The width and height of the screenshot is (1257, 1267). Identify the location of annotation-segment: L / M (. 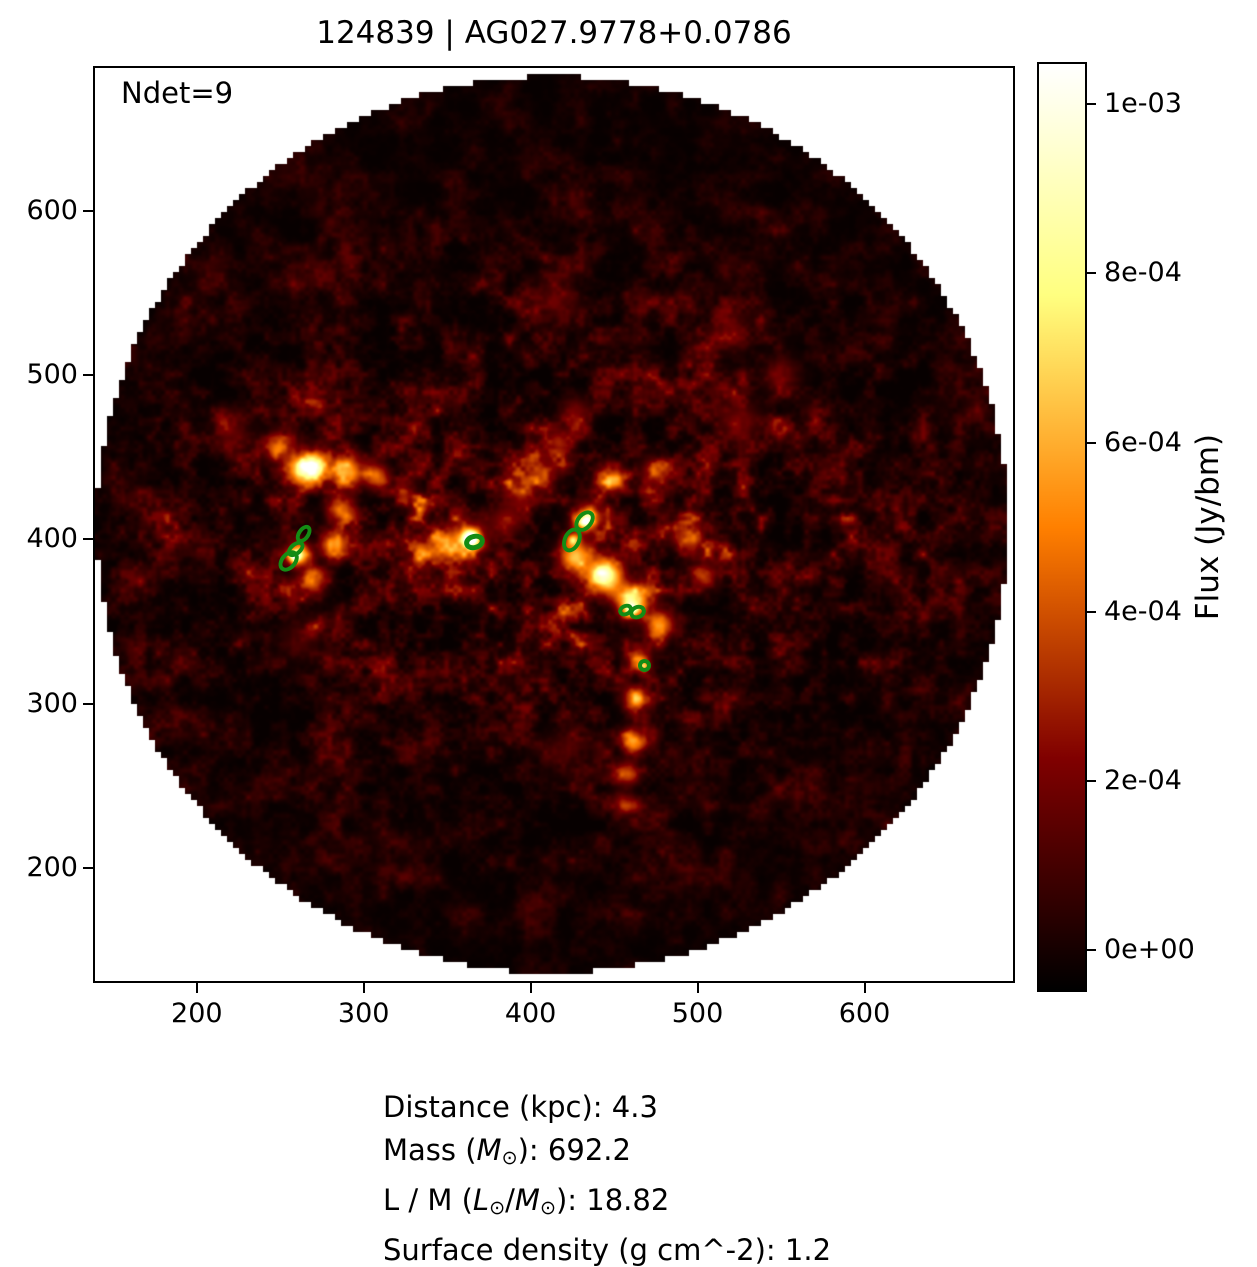
(428, 1200).